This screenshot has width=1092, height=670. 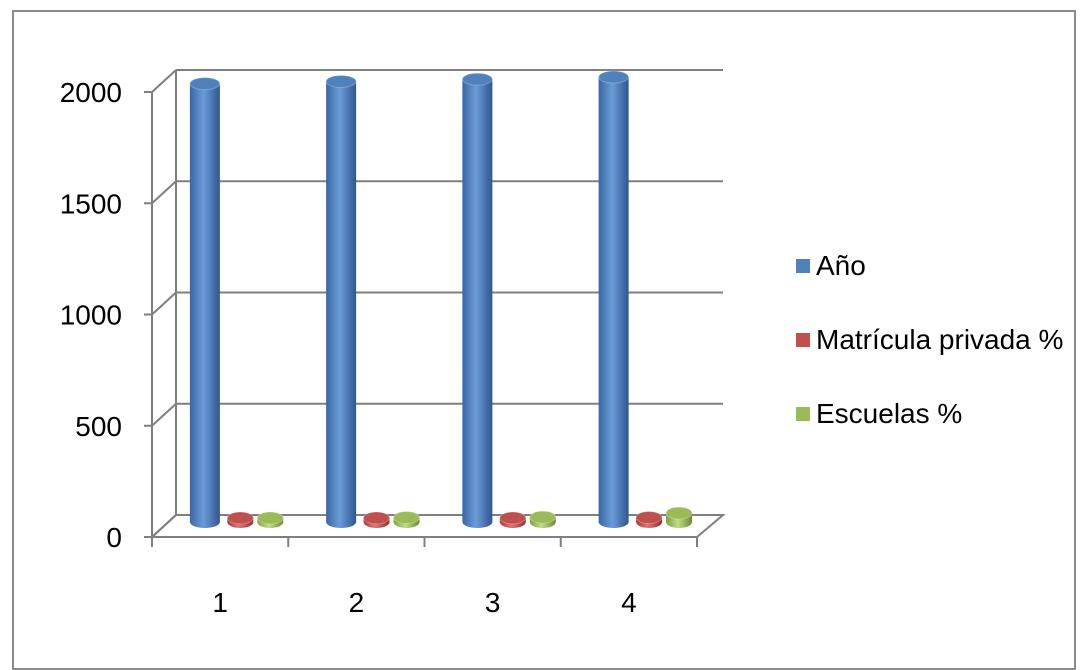 I want to click on legend-swatch-matricula, so click(x=803, y=340).